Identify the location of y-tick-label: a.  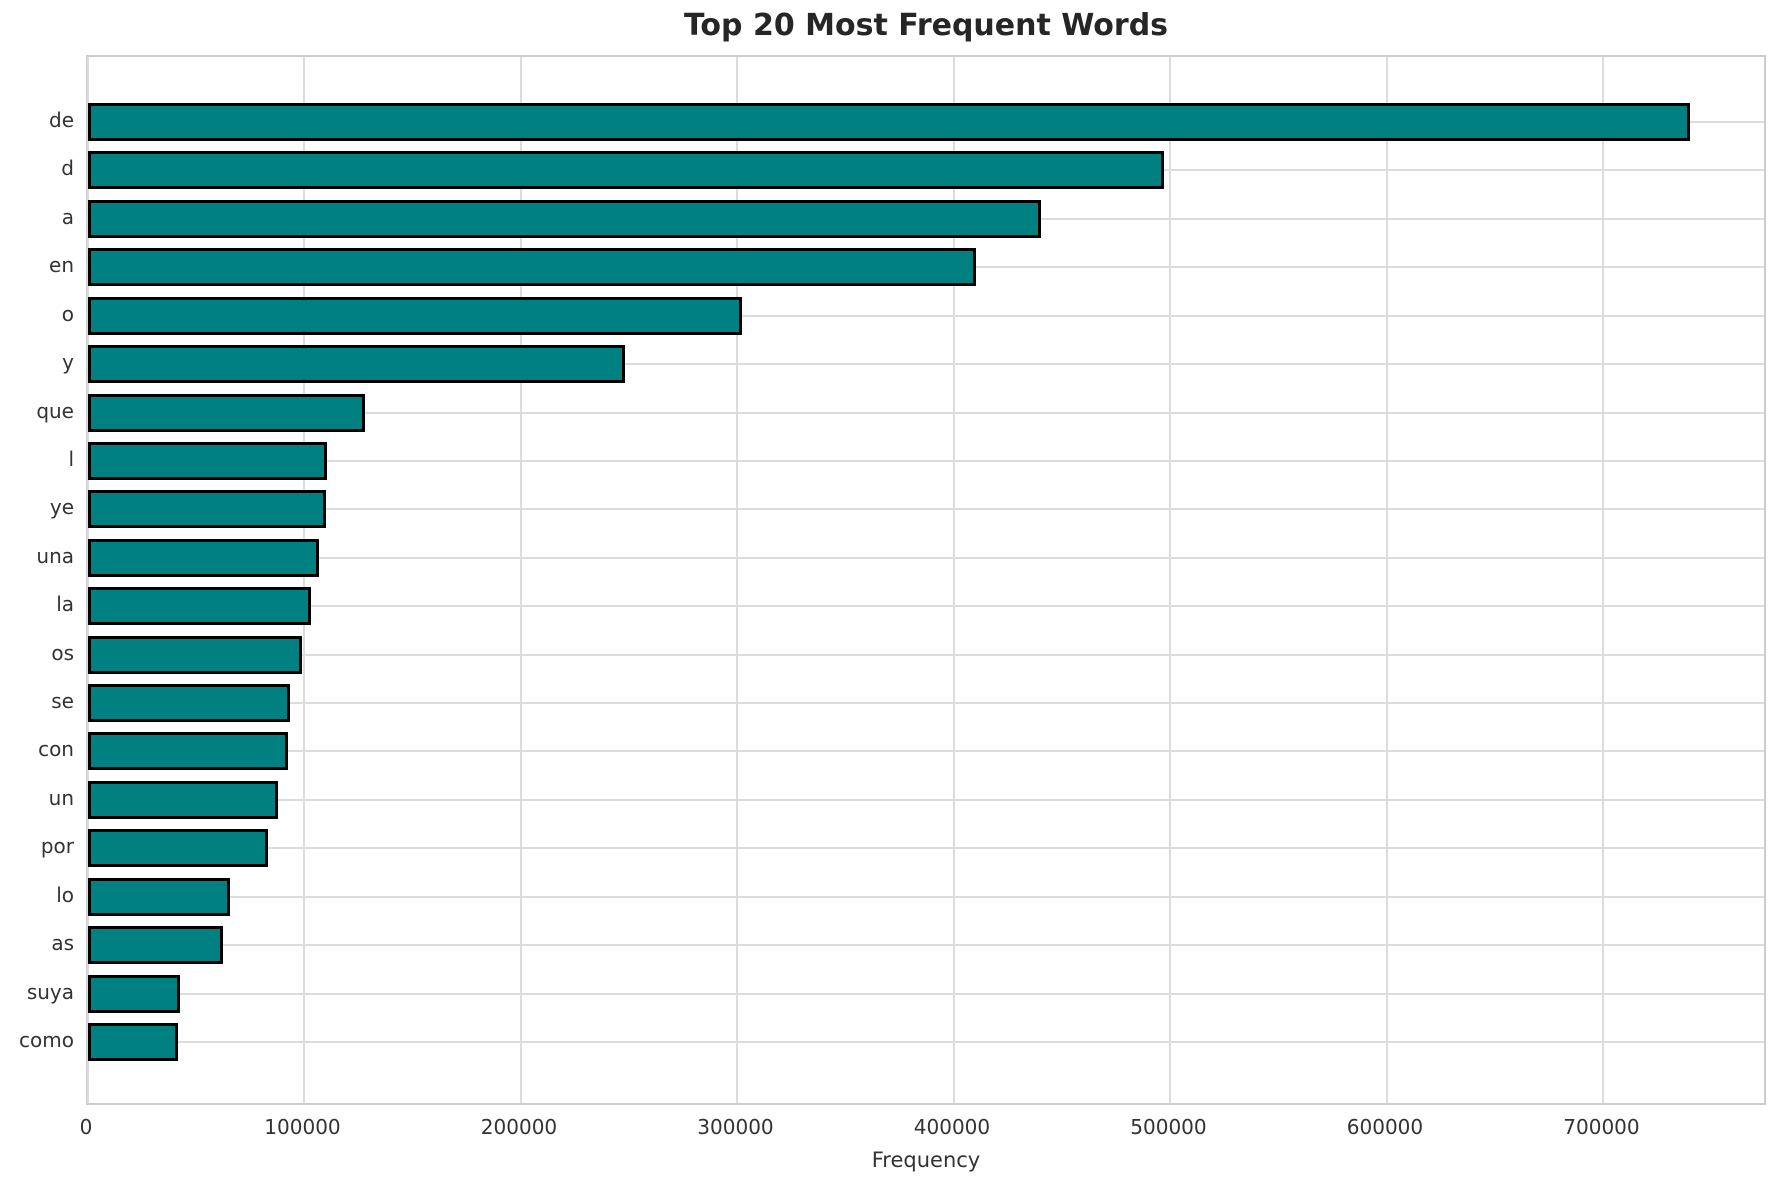
(67, 216).